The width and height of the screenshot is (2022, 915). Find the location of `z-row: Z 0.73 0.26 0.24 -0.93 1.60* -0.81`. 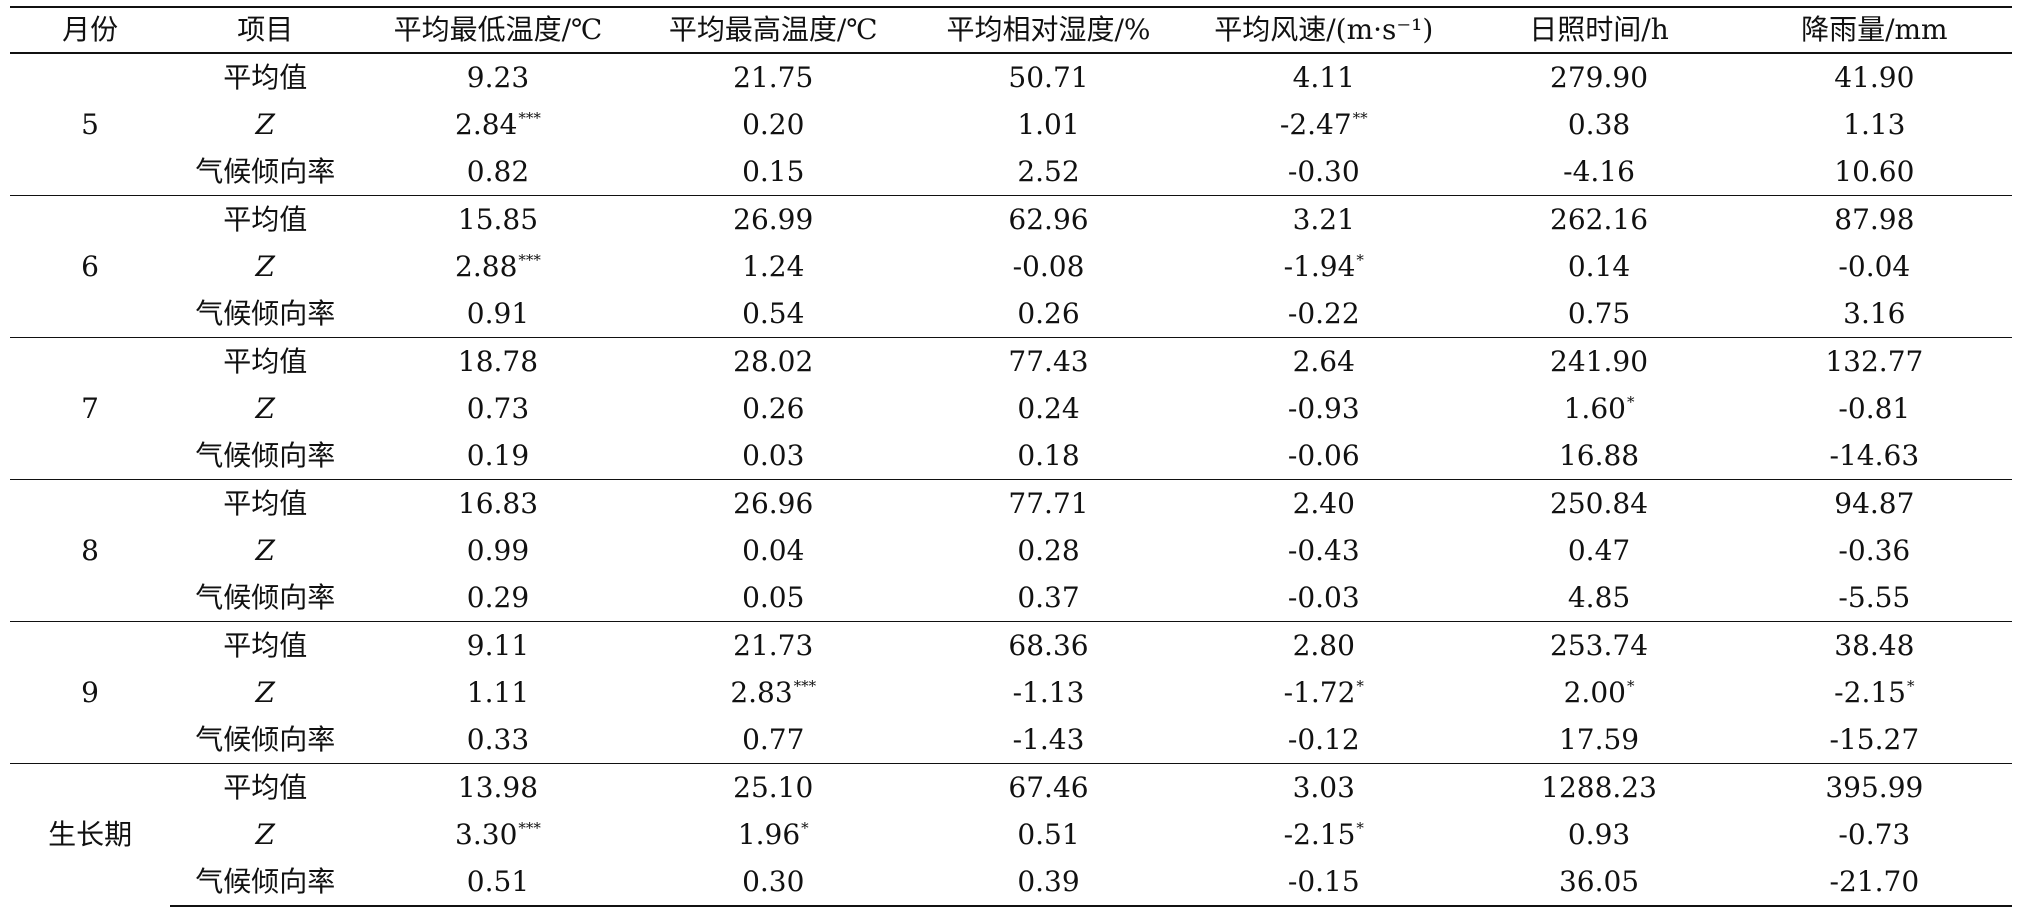

z-row: Z 0.73 0.26 0.24 -0.93 1.60* -0.81 is located at coordinates (1011, 408).